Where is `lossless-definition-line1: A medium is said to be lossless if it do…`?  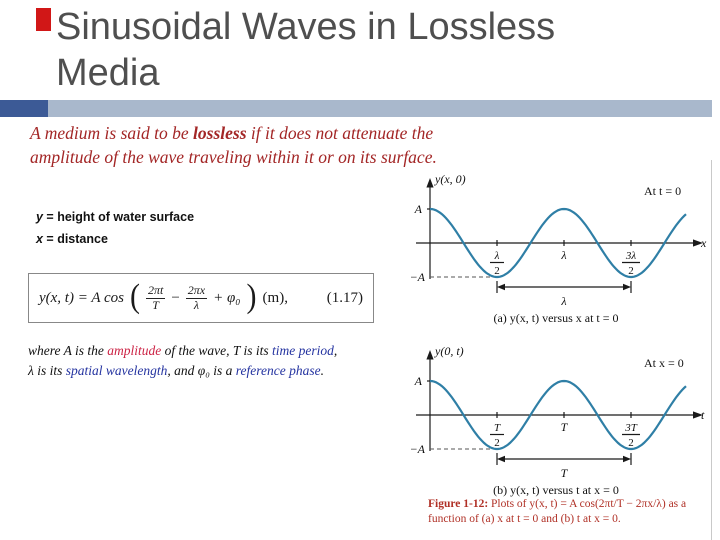 lossless-definition-line1: A medium is said to be lossless if it do… is located at coordinates (300, 133).